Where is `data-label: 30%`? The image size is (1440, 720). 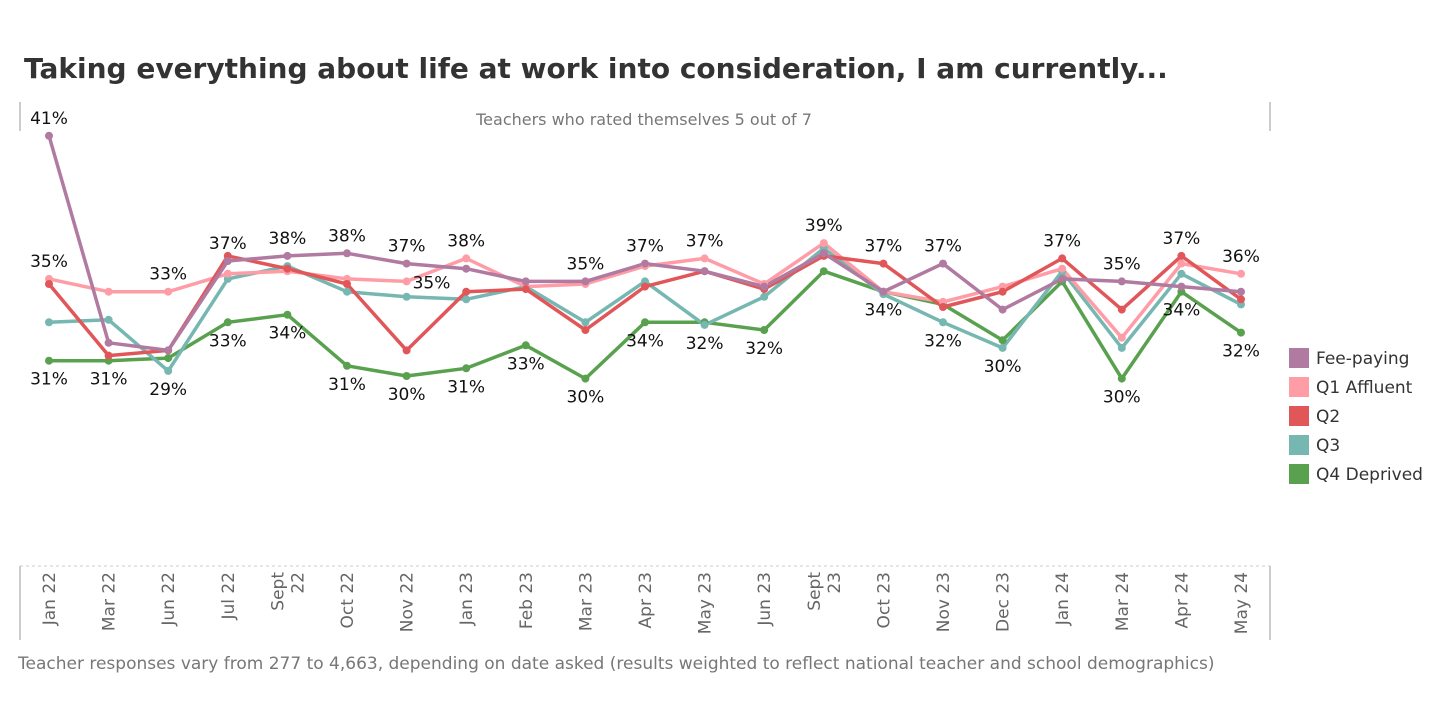 data-label: 30% is located at coordinates (586, 398).